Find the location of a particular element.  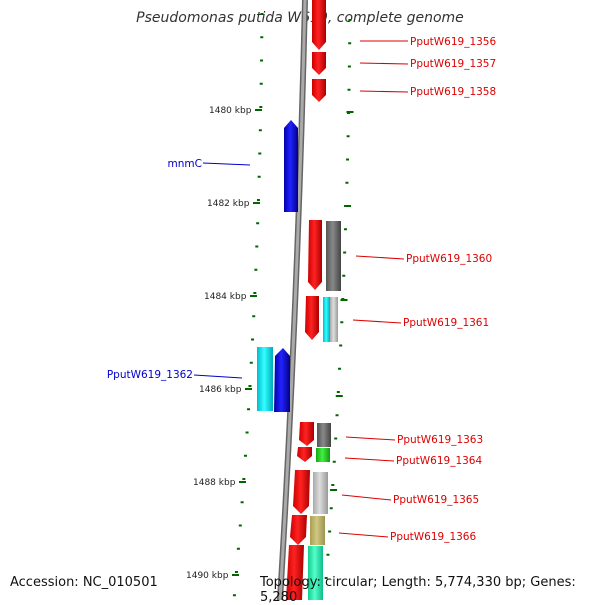

scale-label: 1484 kbp is located at coordinates (225, 297).